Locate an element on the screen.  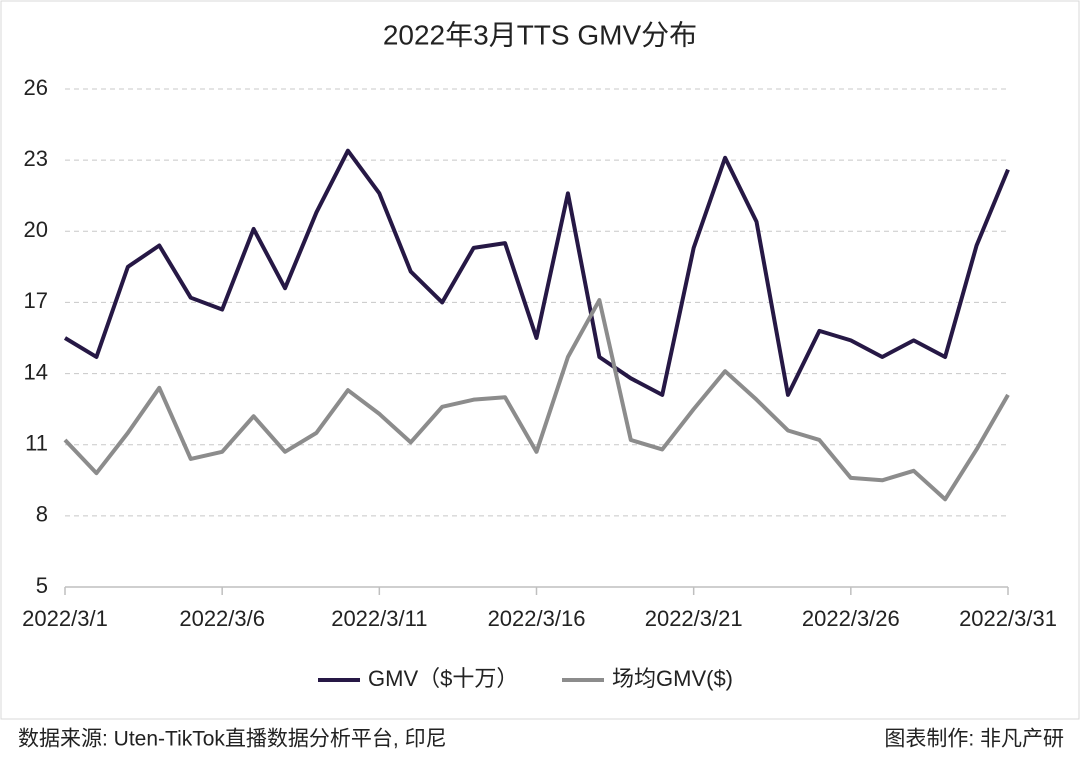
x-tick-label: 2022/3/26 is located at coordinates (851, 618).